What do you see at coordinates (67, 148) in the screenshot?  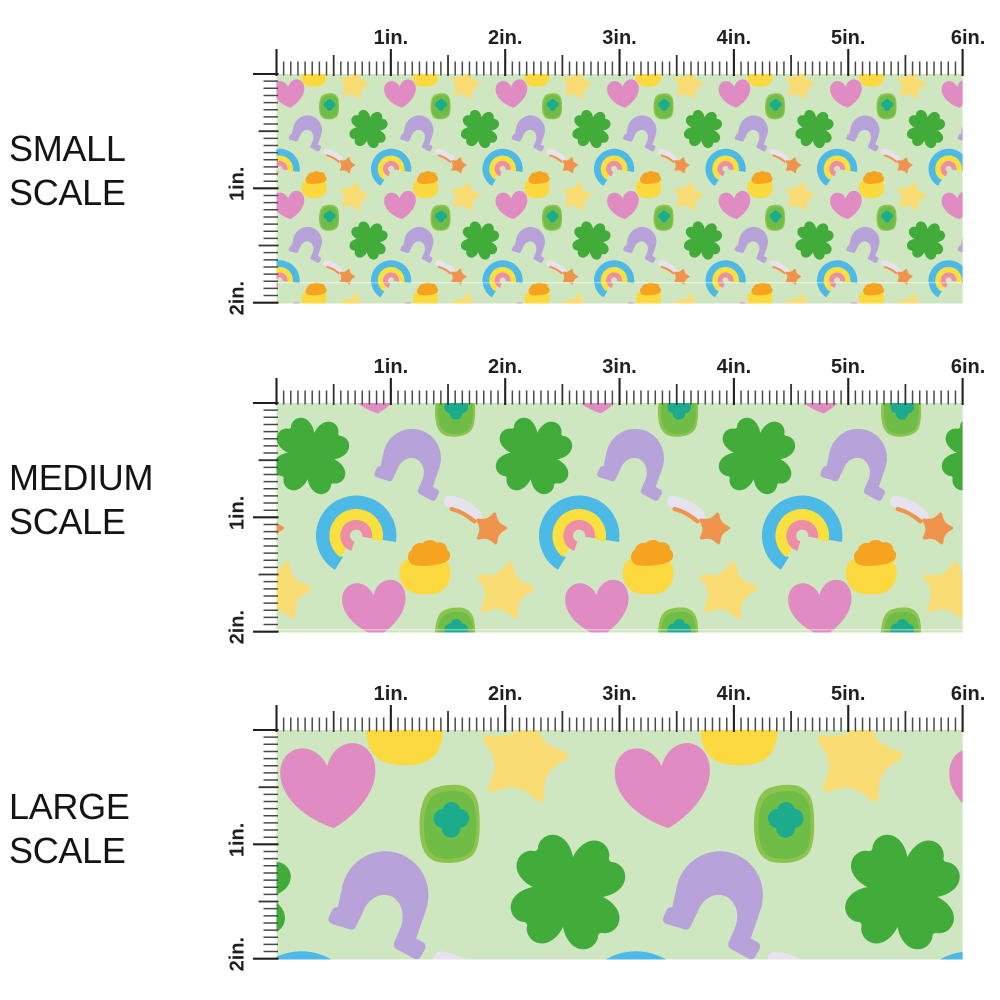 I see `svg-text: SMALL` at bounding box center [67, 148].